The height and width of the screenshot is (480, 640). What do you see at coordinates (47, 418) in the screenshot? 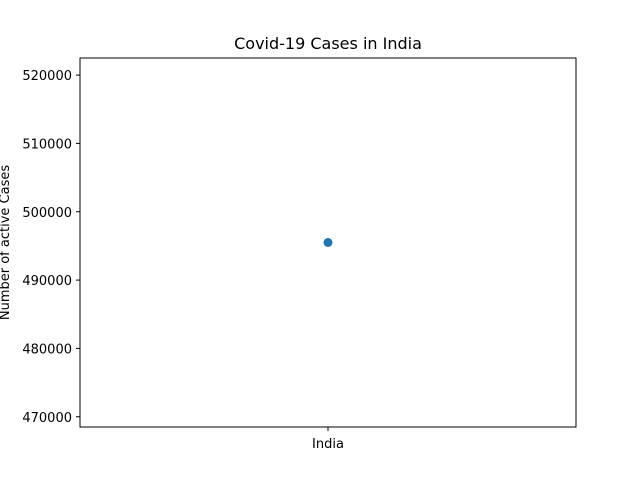
I see `y-tick-label: 470000` at bounding box center [47, 418].